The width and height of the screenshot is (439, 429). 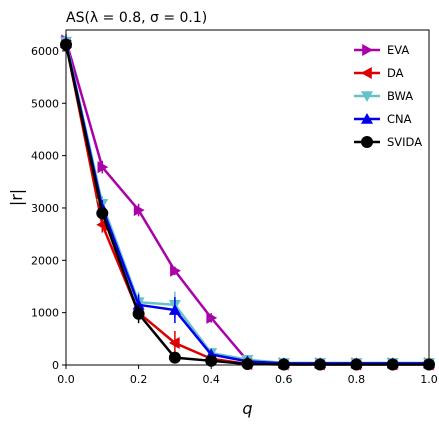 What do you see at coordinates (45, 103) in the screenshot?
I see `y-tick-label: 5000` at bounding box center [45, 103].